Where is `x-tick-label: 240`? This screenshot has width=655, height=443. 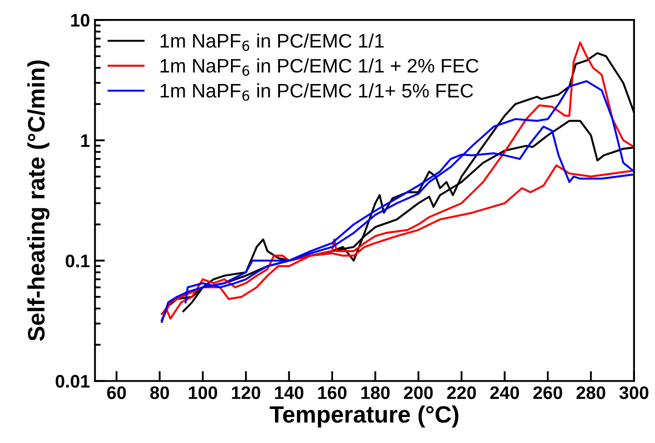
x-tick-label: 240 is located at coordinates (504, 393).